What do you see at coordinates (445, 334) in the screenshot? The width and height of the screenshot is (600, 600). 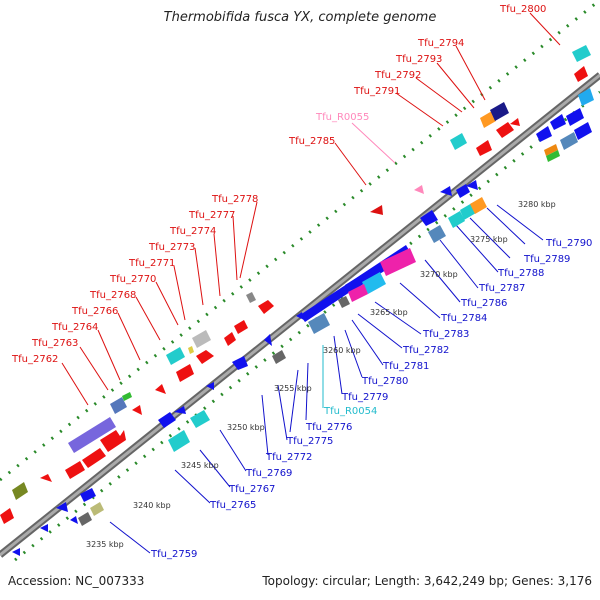 I see `gene-label: Tfu_2783` at bounding box center [445, 334].